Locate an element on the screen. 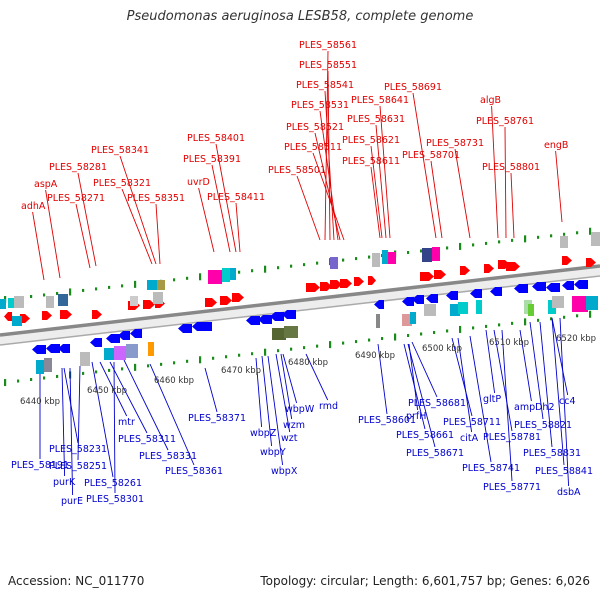  gene-label: PLES_58621 is located at coordinates (371, 140).